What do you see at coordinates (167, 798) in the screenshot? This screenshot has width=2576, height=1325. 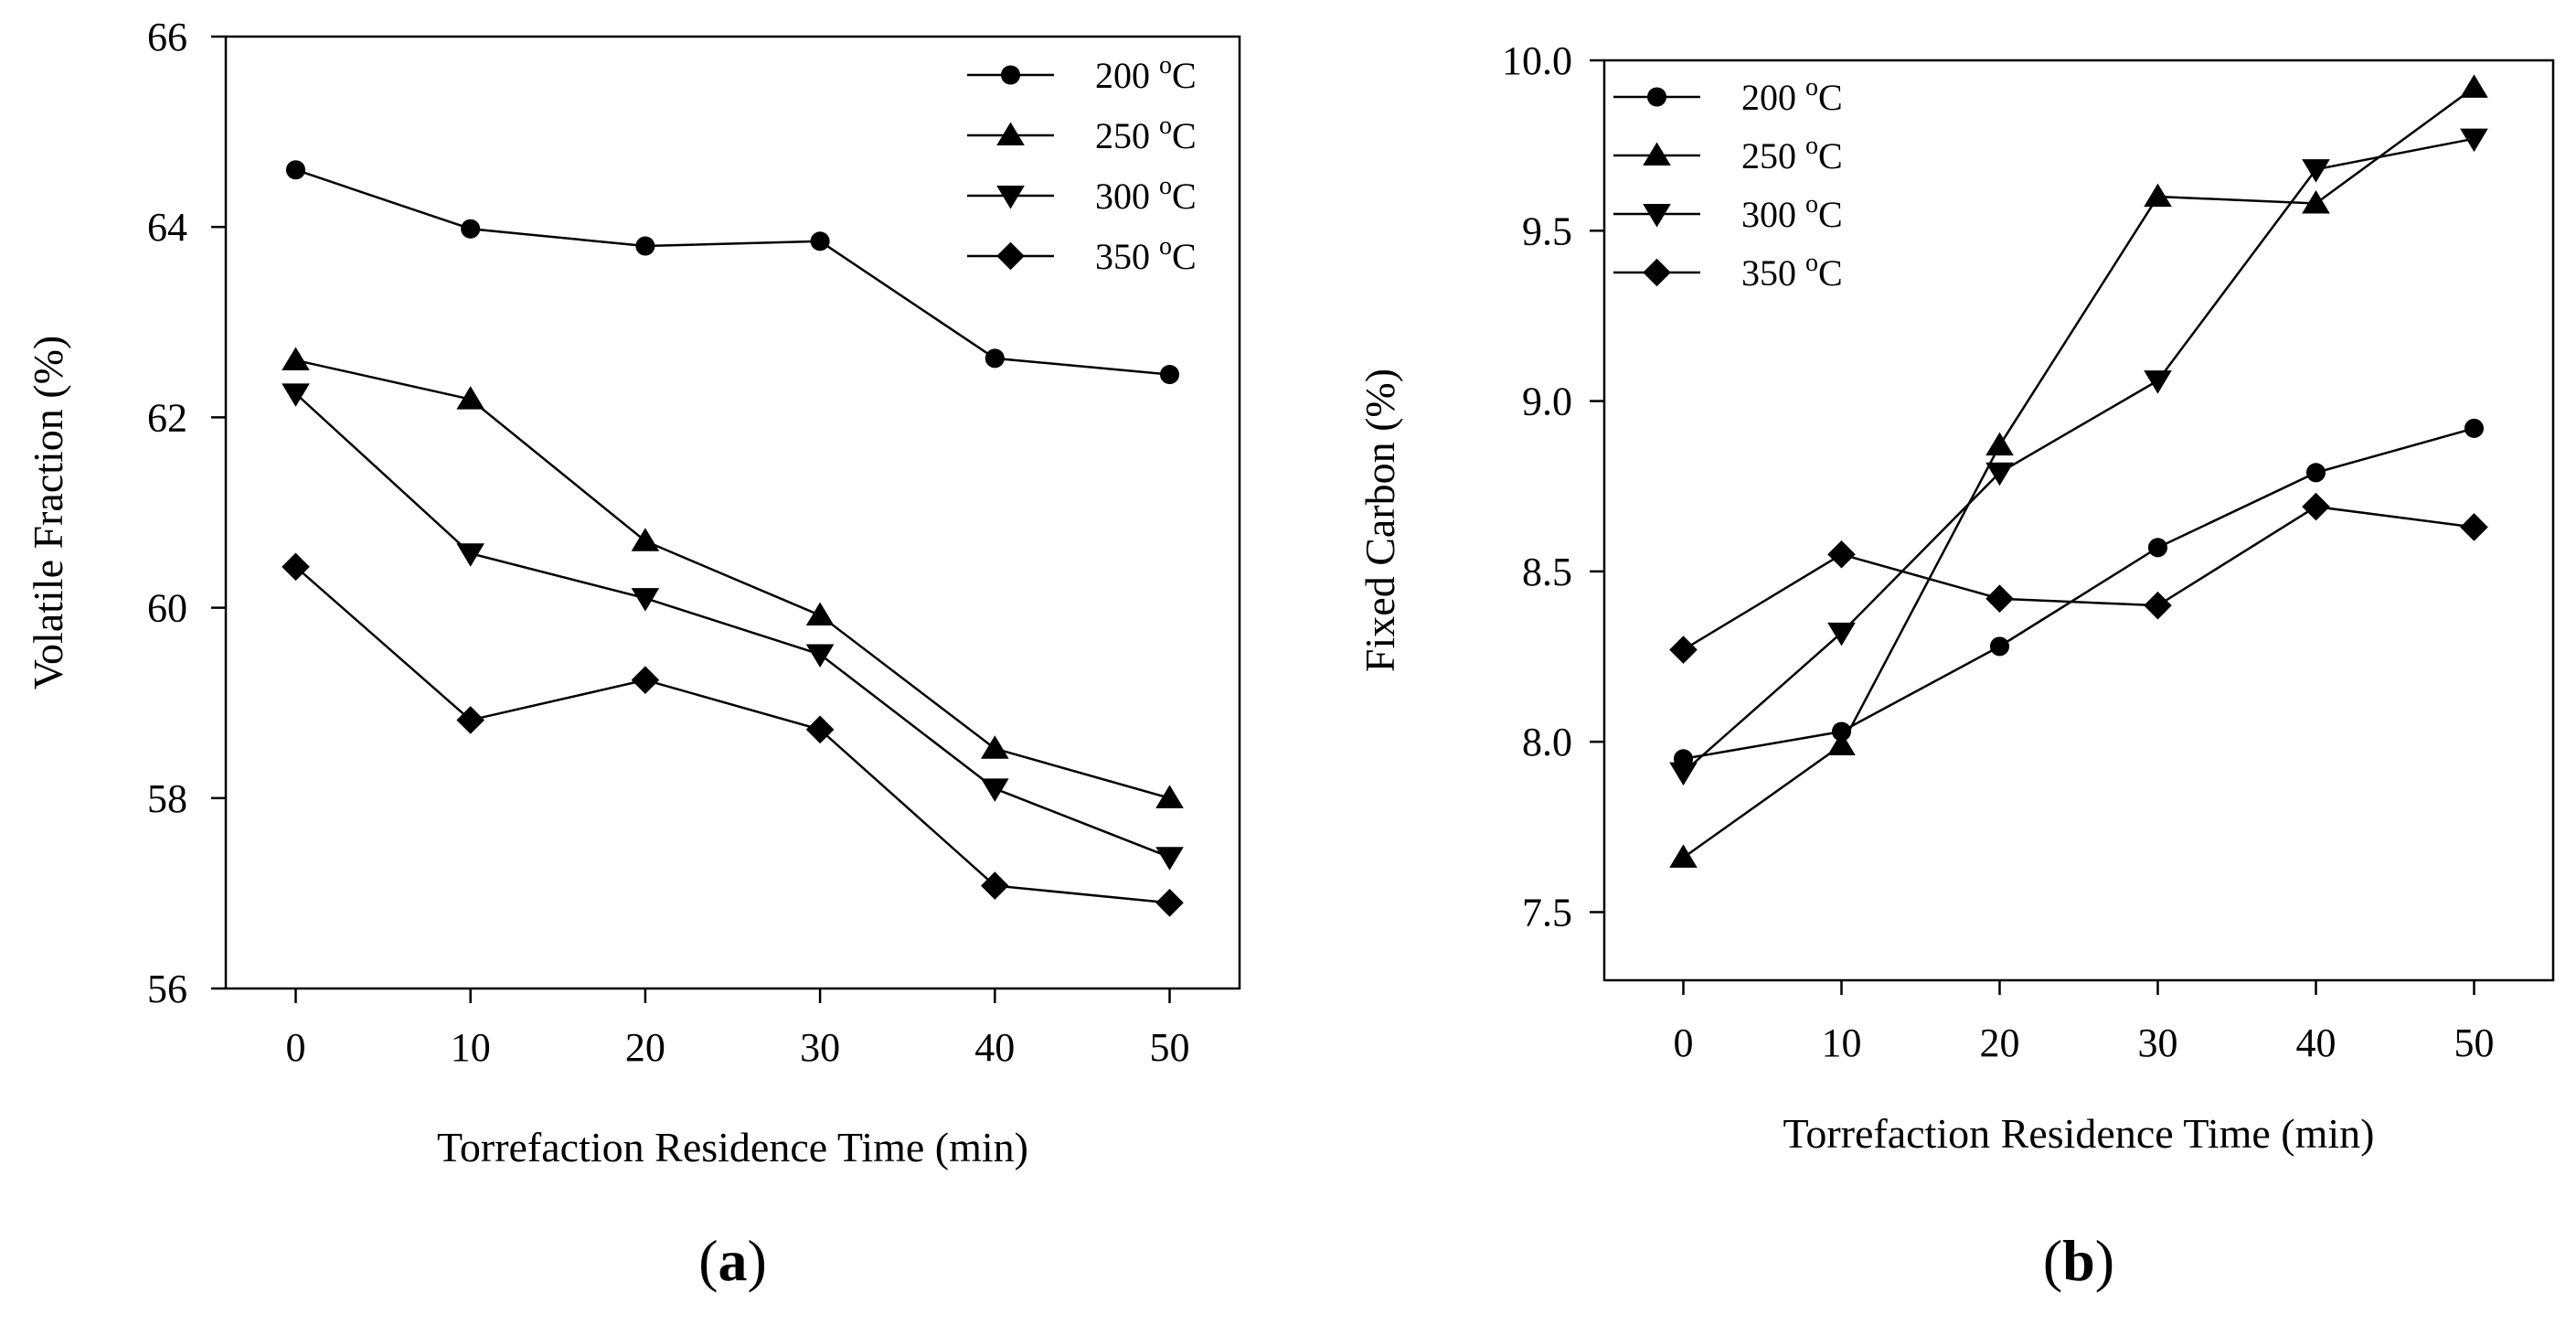 I see `y-tick-label: 58` at bounding box center [167, 798].